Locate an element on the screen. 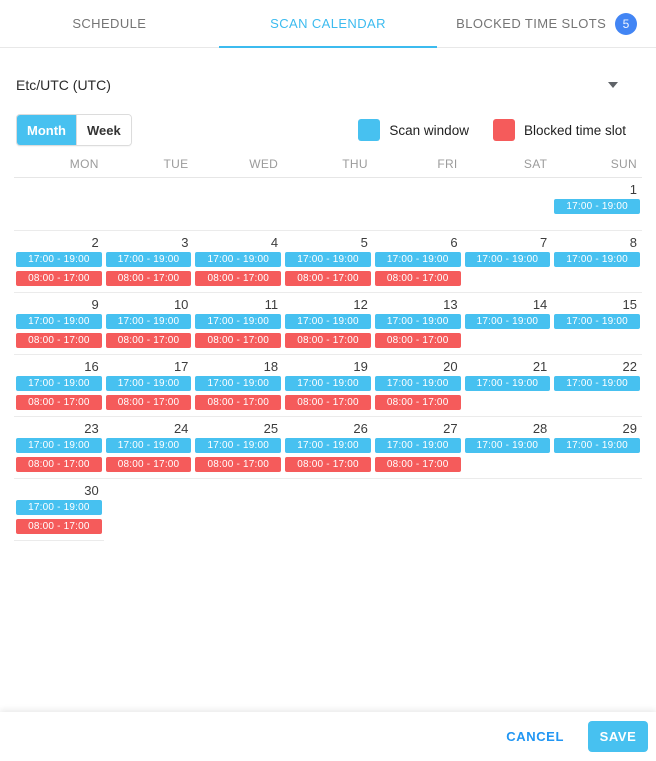 This screenshot has height=761, width=656. cancel-button: CANCEL is located at coordinates (535, 736).